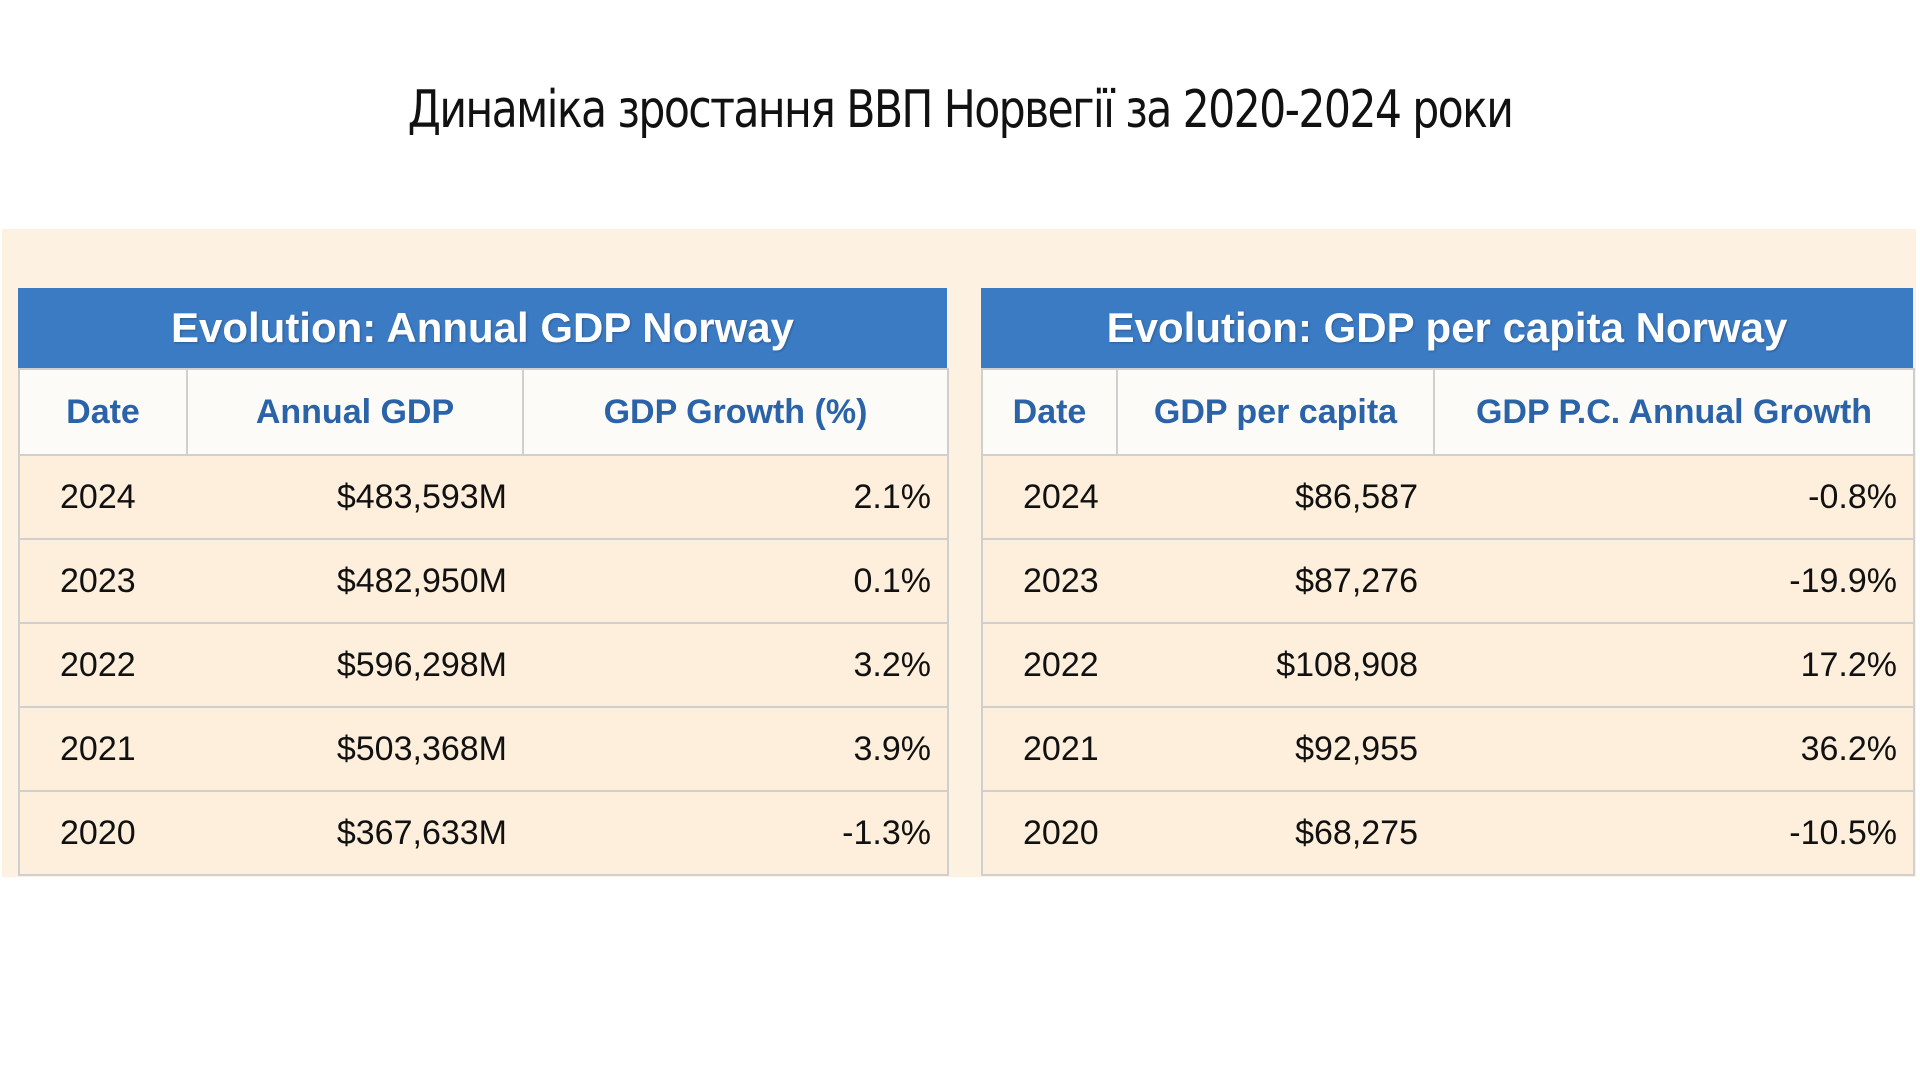 The width and height of the screenshot is (1920, 1080). Describe the element at coordinates (1275, 497) in the screenshot. I see `value-cell: $86,587` at that location.